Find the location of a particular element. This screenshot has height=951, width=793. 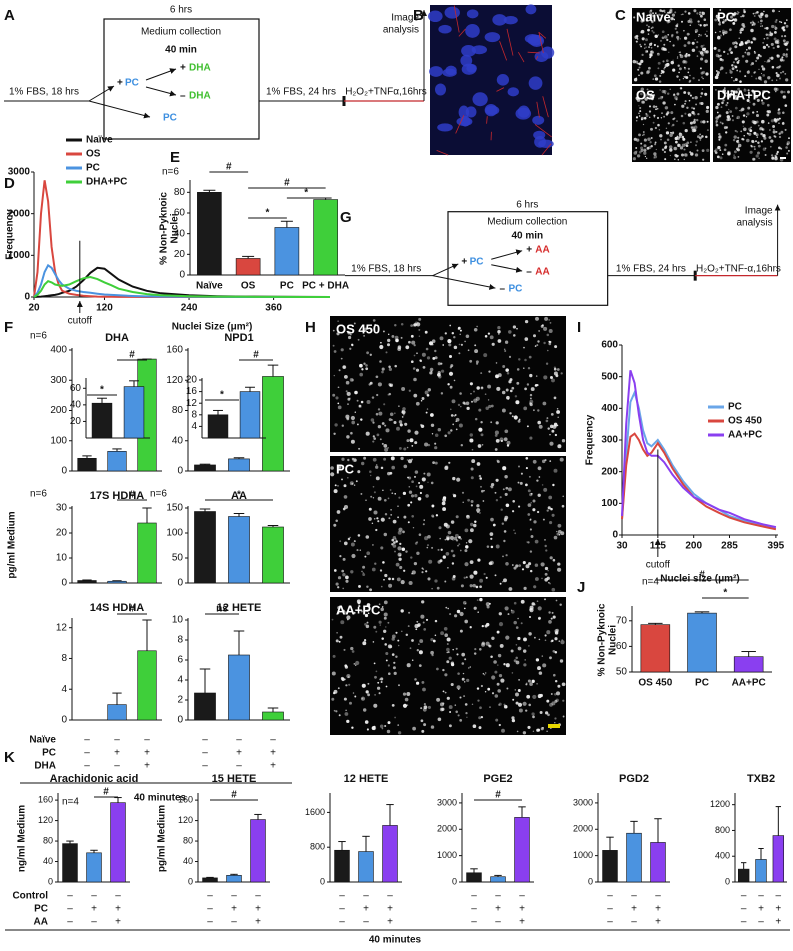

y-tick-label: 120 is located at coordinates (174, 380).